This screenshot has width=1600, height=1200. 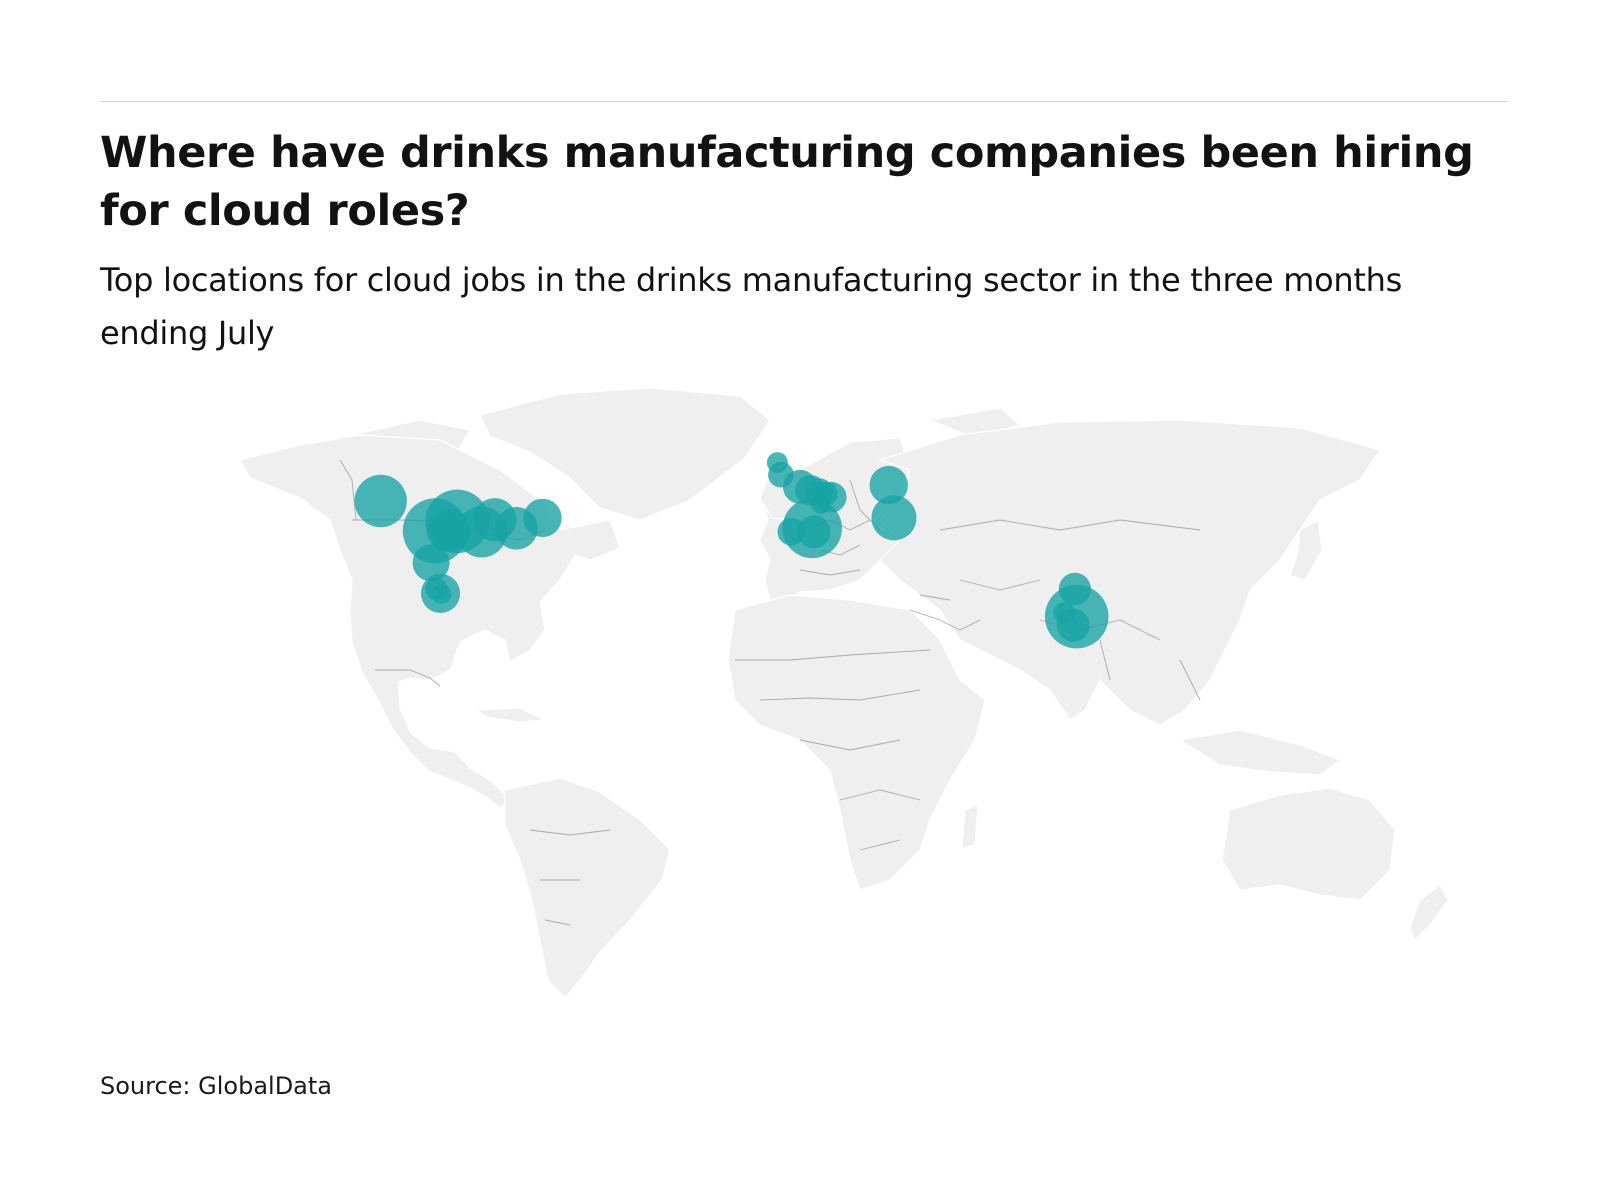 What do you see at coordinates (1129, 572) in the screenshot?
I see `asia` at bounding box center [1129, 572].